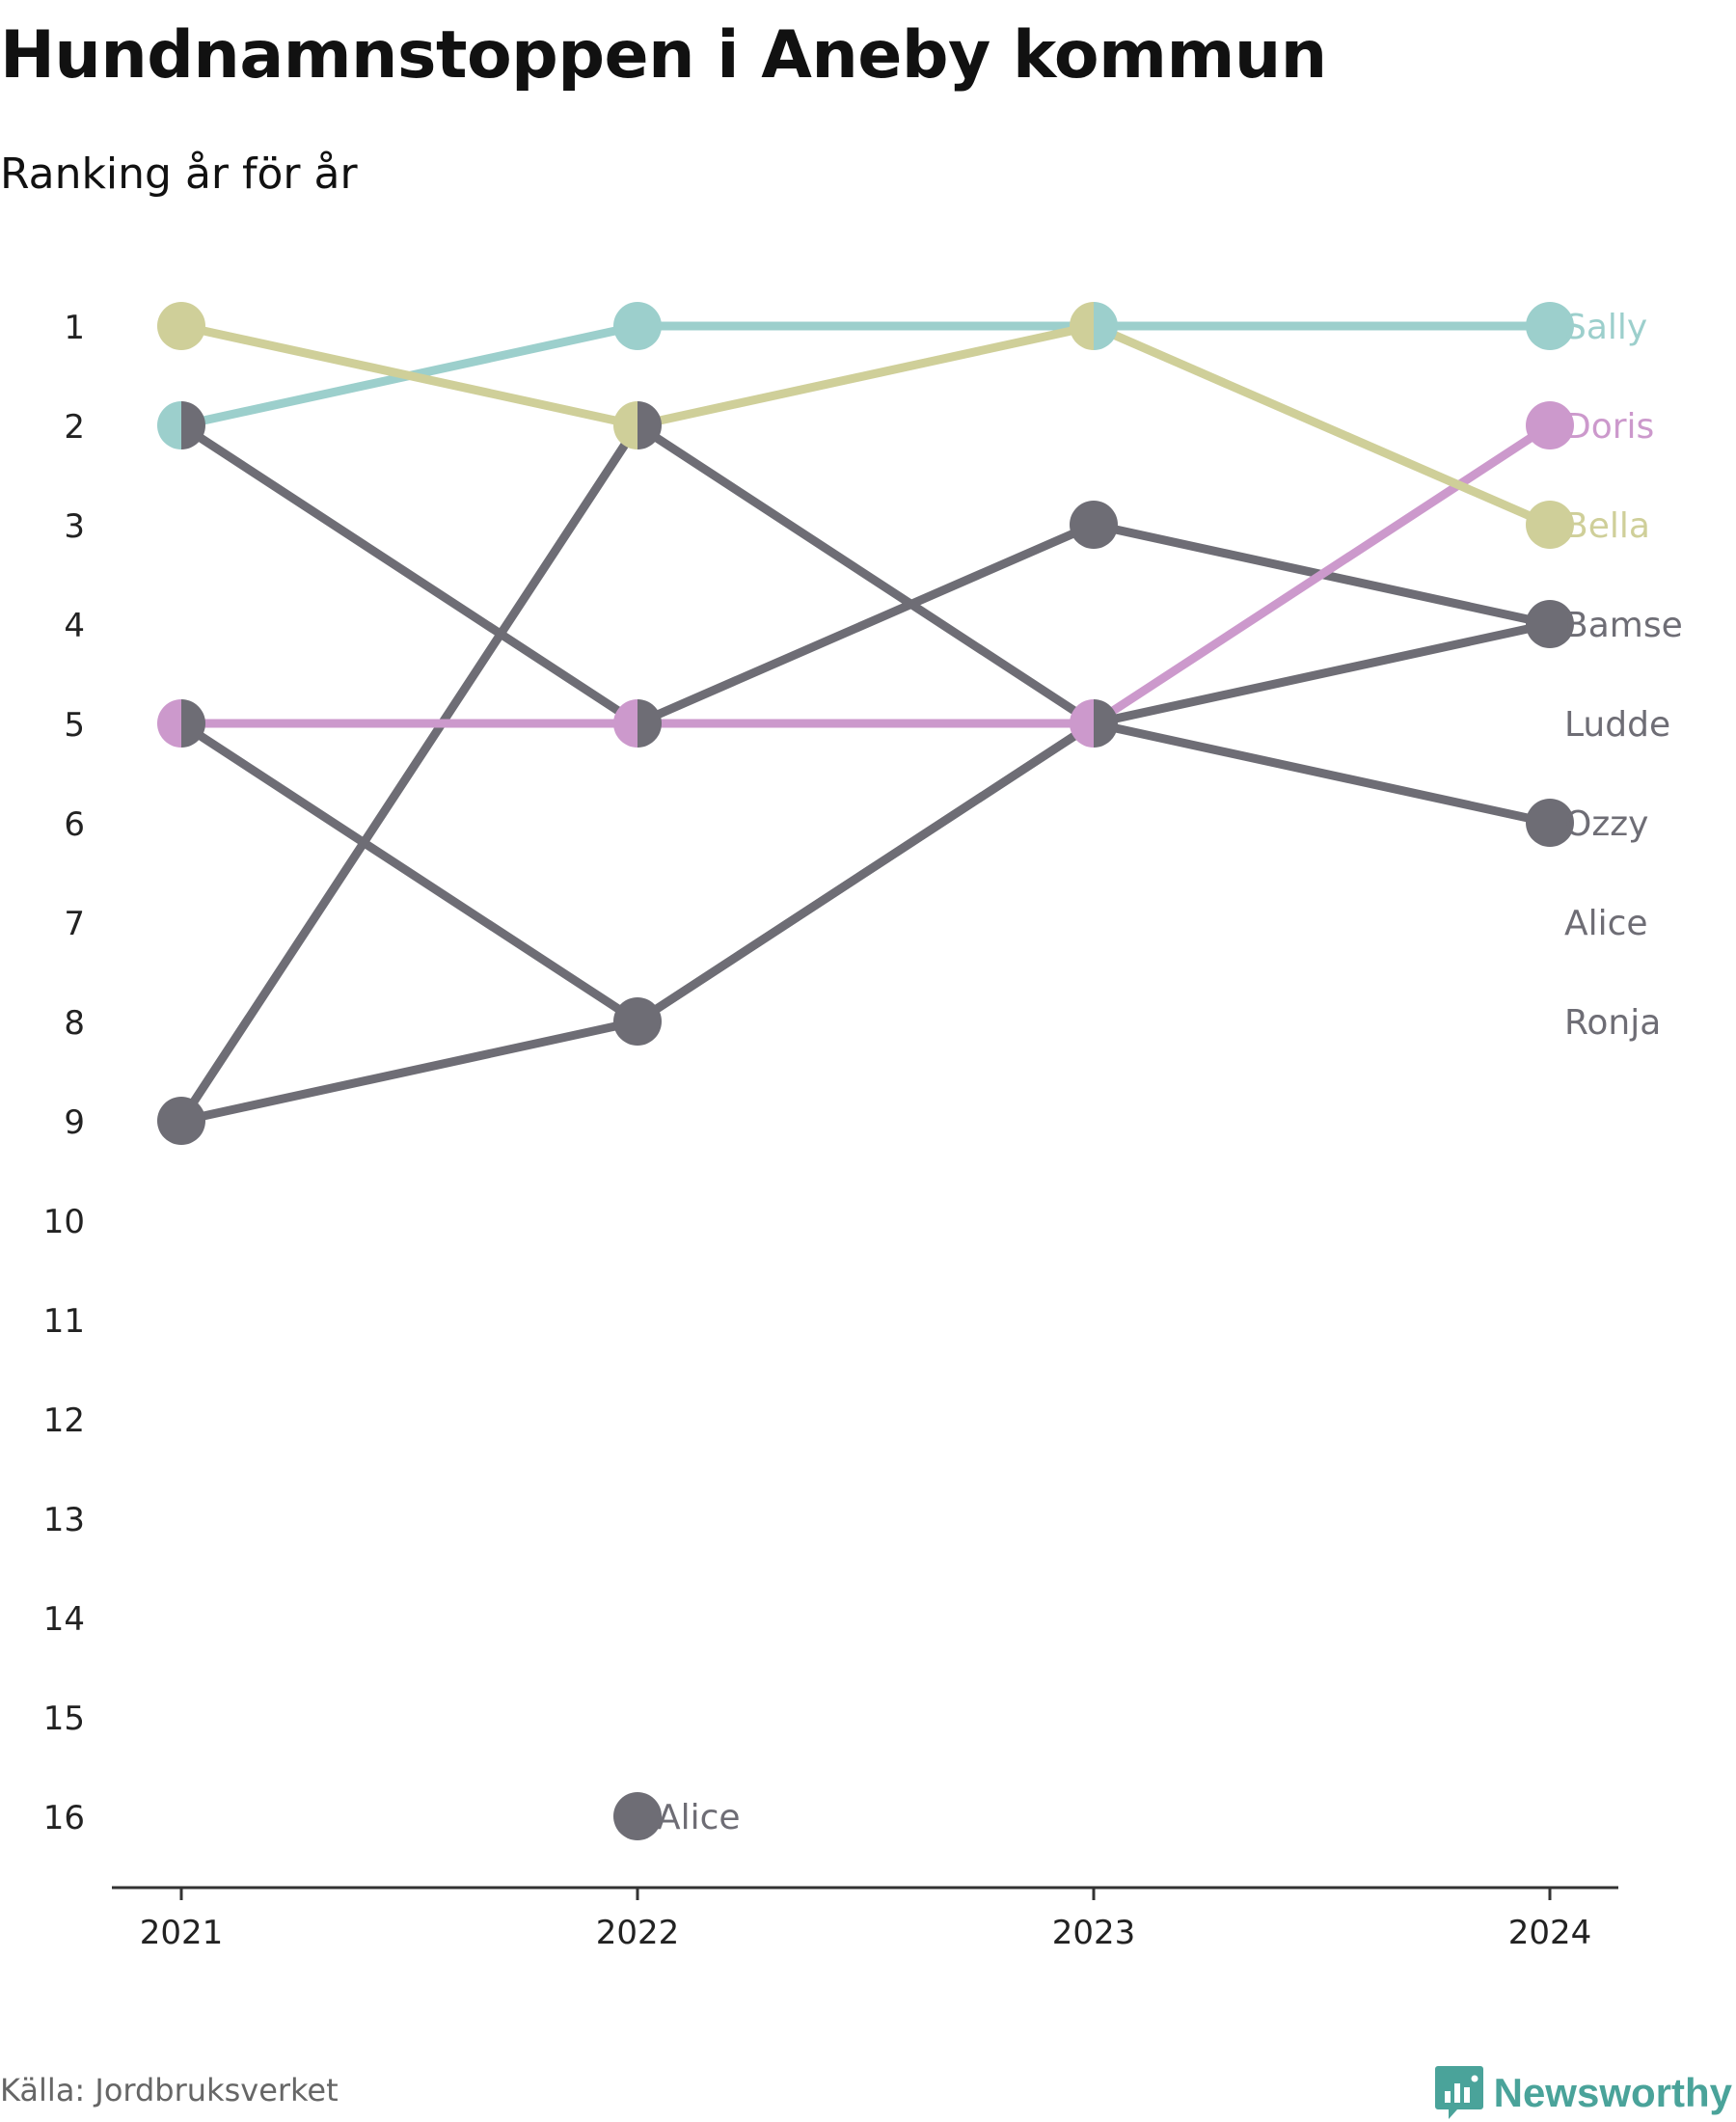 This screenshot has width=1736, height=2122. What do you see at coordinates (74, 626) in the screenshot?
I see `y-tick-label: 4` at bounding box center [74, 626].